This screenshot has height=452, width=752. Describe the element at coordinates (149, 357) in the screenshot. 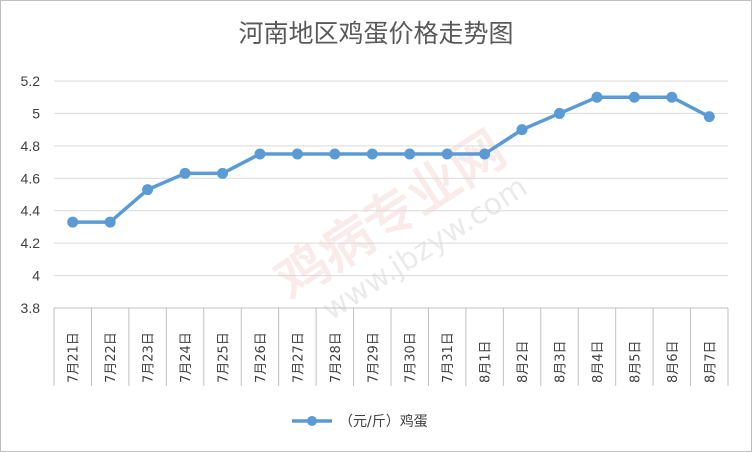

I see `x-tick-label: 7月23日` at that location.